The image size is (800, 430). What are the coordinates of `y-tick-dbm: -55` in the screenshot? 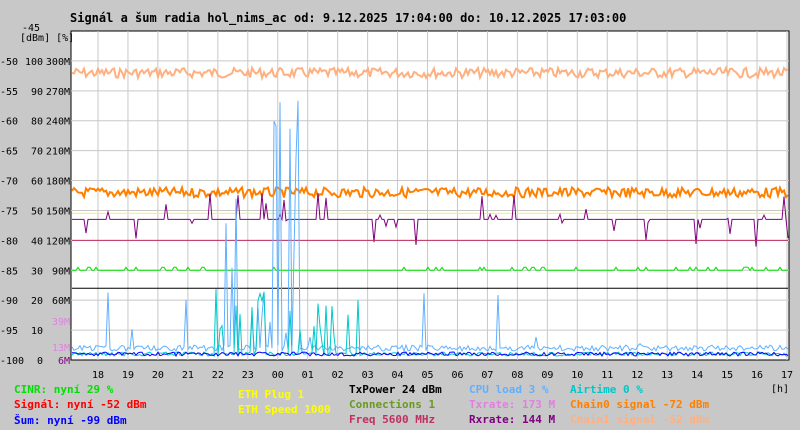 It's located at (9, 92).